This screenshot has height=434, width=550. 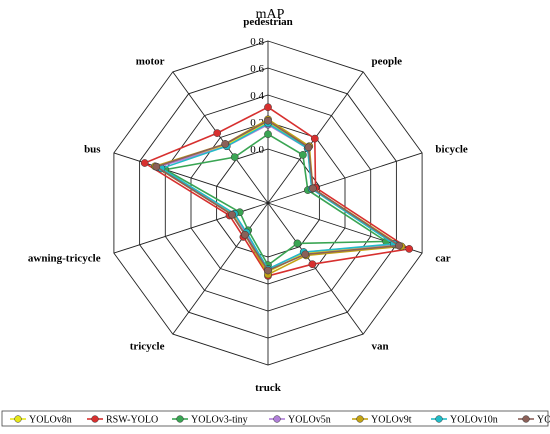 What do you see at coordinates (360, 419) in the screenshot?
I see `legend-marker-yolov9t` at bounding box center [360, 419].